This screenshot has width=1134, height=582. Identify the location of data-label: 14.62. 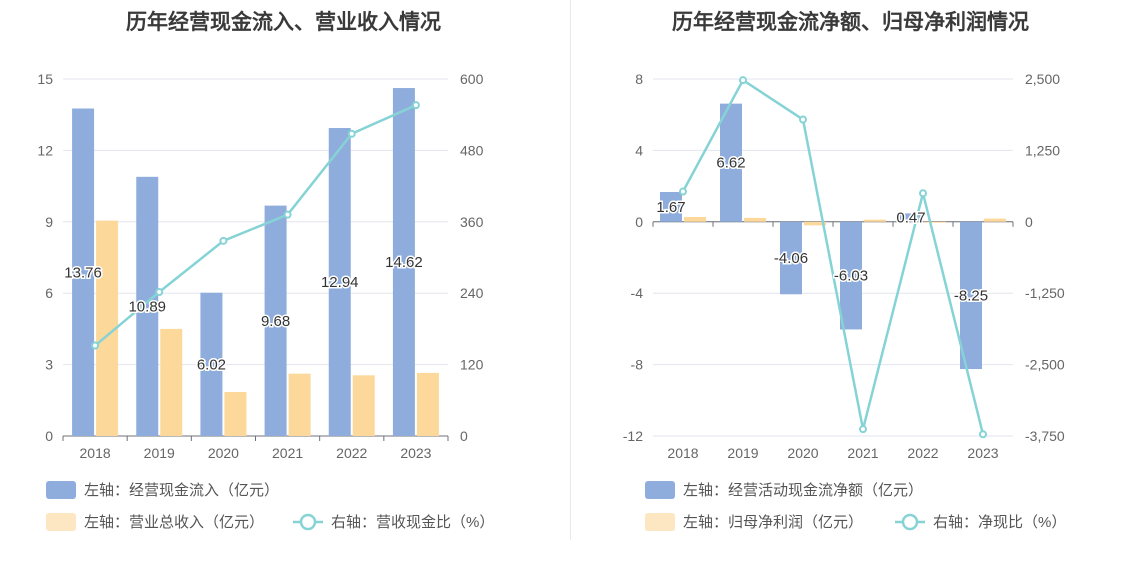
(404, 262).